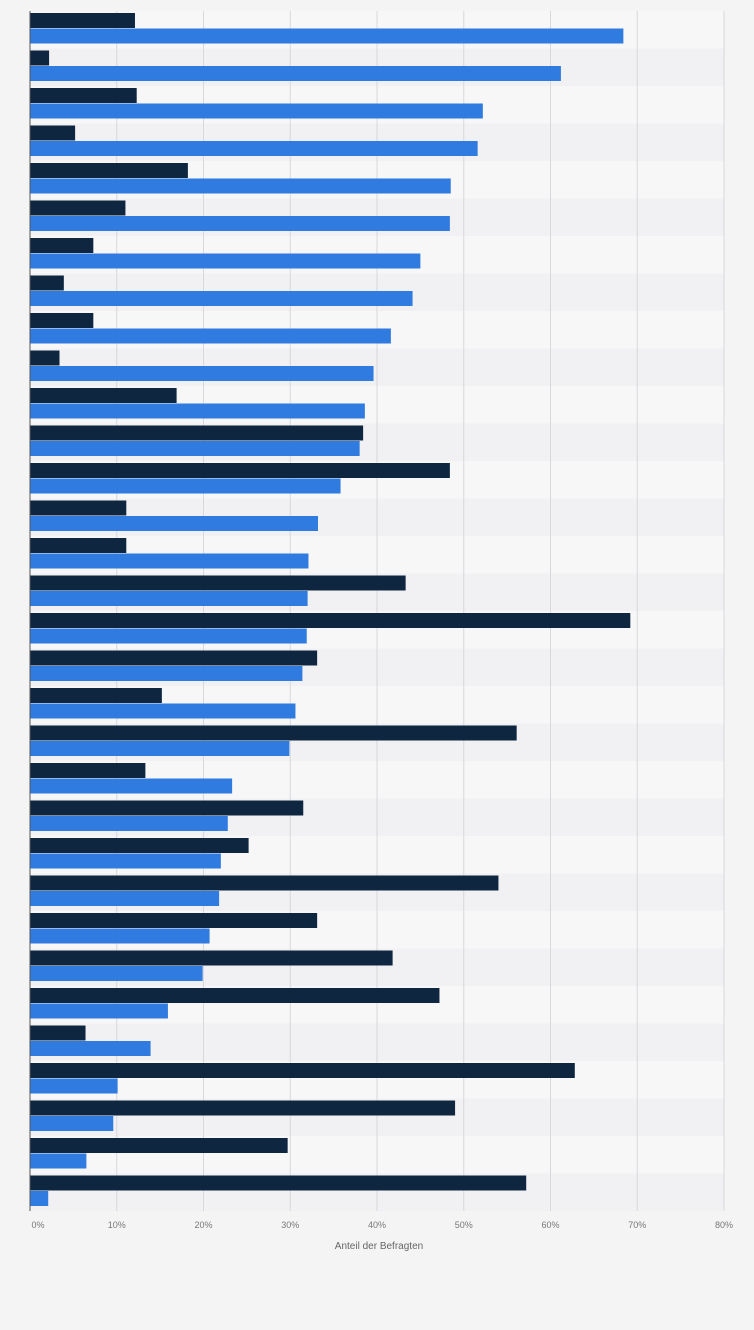 This screenshot has height=1330, width=754. Describe the element at coordinates (379, 1246) in the screenshot. I see `x-axis-label: Anteil der Befragten` at that location.